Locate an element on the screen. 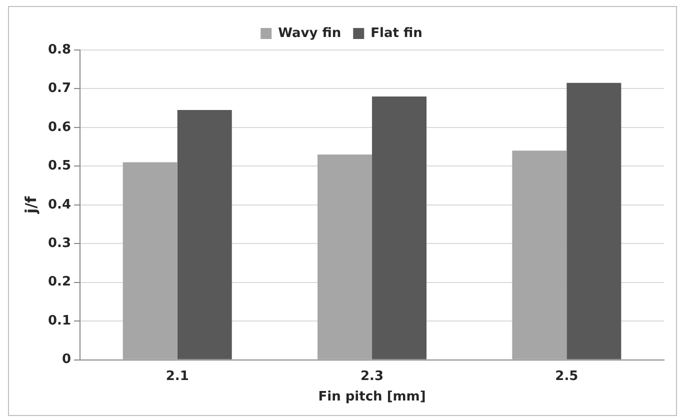  legend-label: Flat fin is located at coordinates (396, 33).